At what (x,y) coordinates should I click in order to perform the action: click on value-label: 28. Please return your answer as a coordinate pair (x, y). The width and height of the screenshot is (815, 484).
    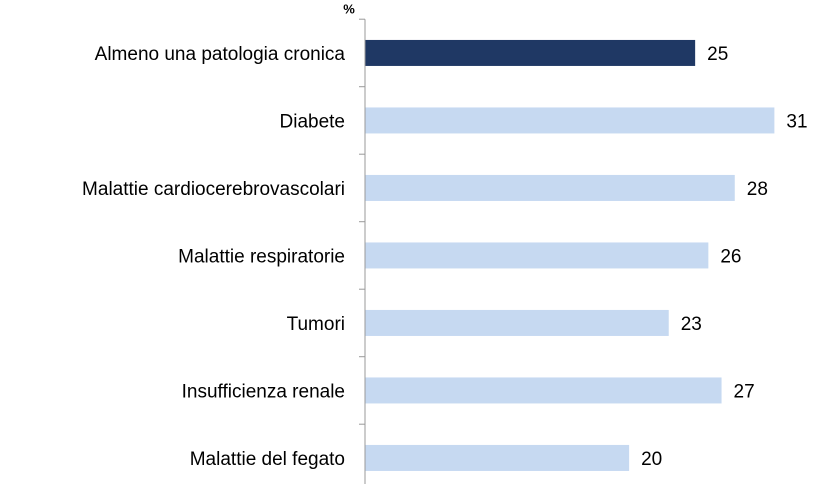
    Looking at the image, I should click on (757, 189).